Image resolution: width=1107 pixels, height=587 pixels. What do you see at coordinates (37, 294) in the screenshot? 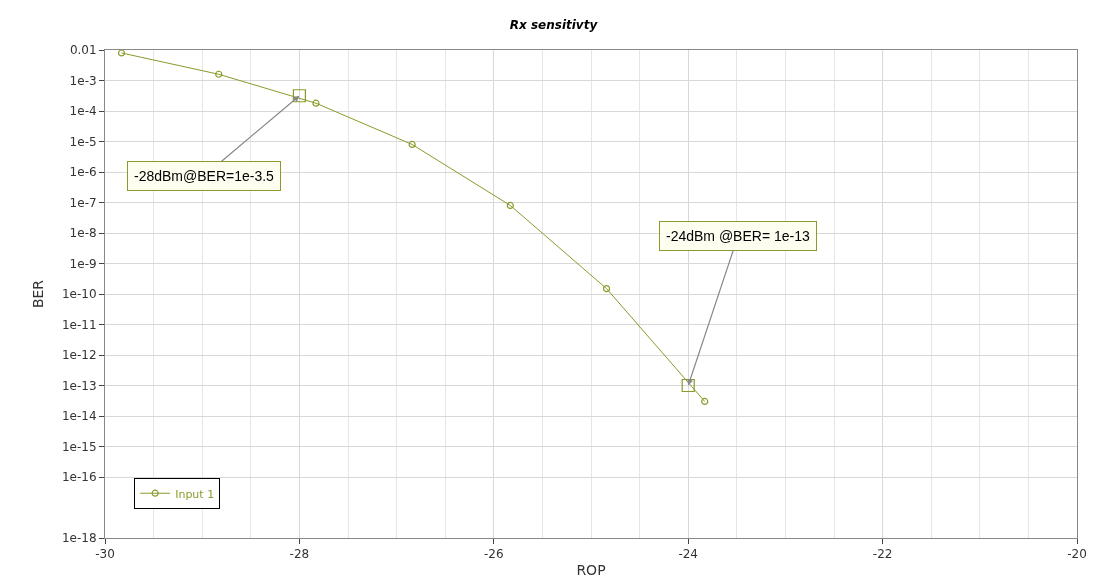
I see `y-axis-title: BER` at bounding box center [37, 294].